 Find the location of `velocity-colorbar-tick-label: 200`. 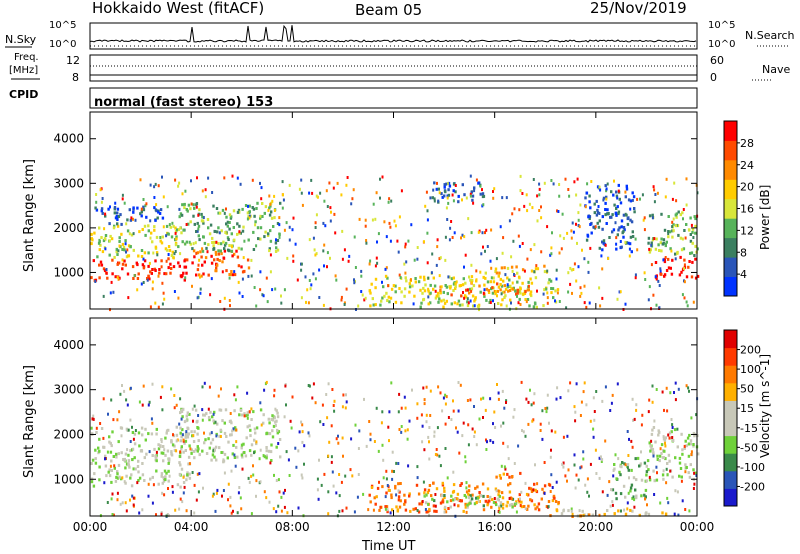

velocity-colorbar-tick-label: 200 is located at coordinates (750, 350).